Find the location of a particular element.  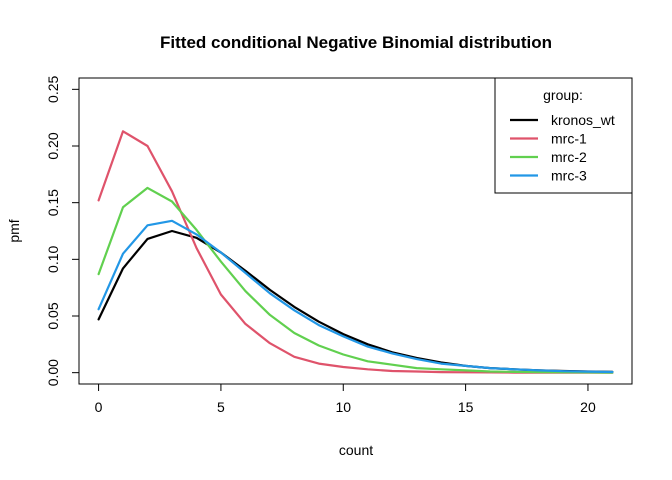

y-axis: 0.00 0.05 0.10 0.15 0.20 0.25 is located at coordinates (62, 230).